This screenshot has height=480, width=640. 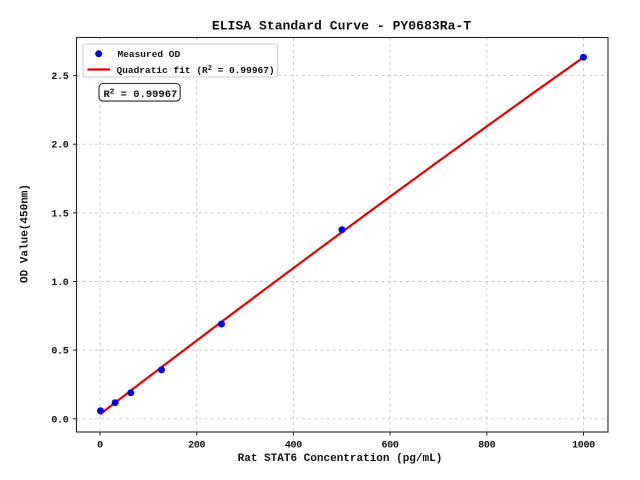 I want to click on svg-text: 0.5, so click(x=59, y=352).